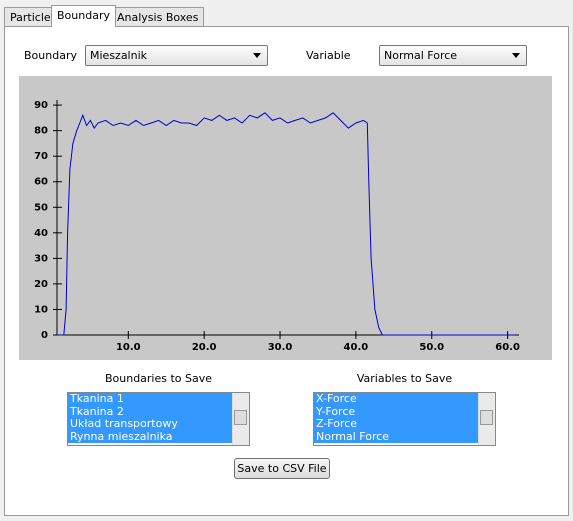 This screenshot has height=521, width=573. I want to click on y-tick-label: 40, so click(41, 233).